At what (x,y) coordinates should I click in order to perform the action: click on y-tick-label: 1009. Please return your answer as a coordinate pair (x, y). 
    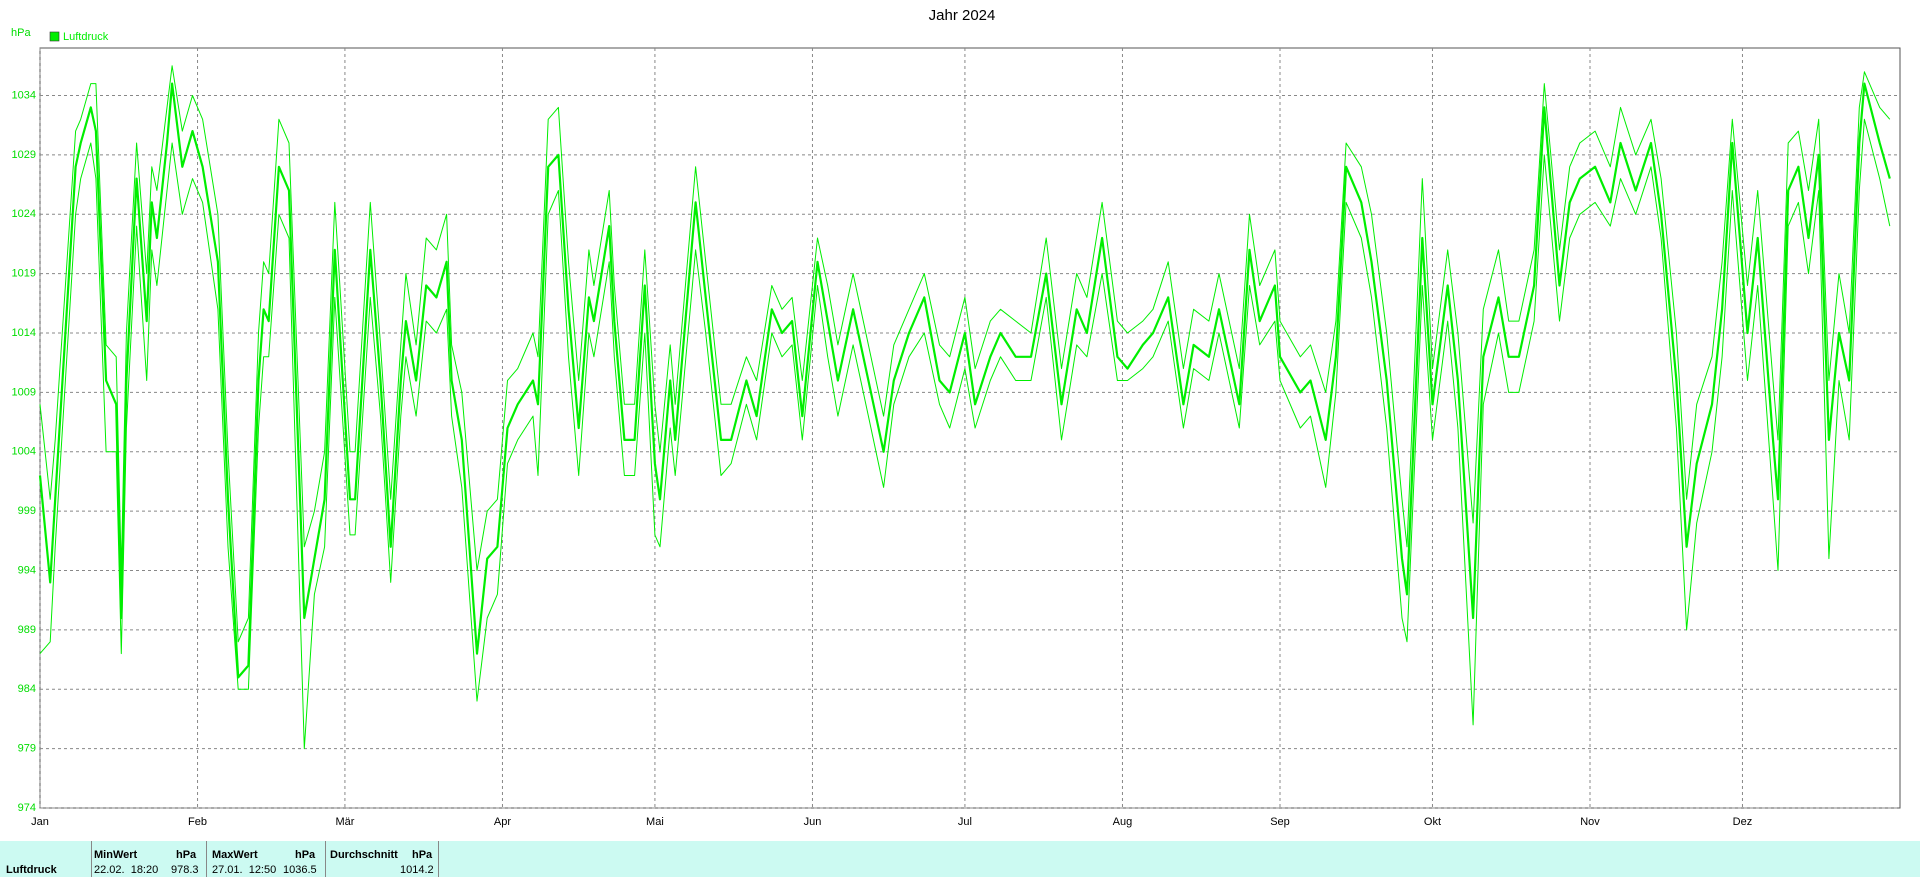
    Looking at the image, I should click on (24, 392).